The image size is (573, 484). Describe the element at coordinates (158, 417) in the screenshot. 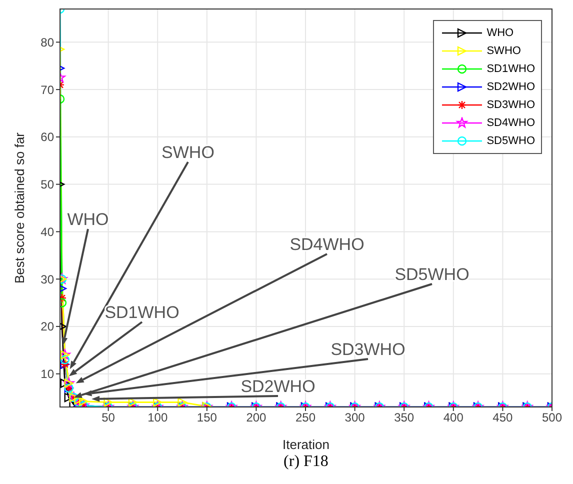

I see `x-tick-label: 100` at that location.